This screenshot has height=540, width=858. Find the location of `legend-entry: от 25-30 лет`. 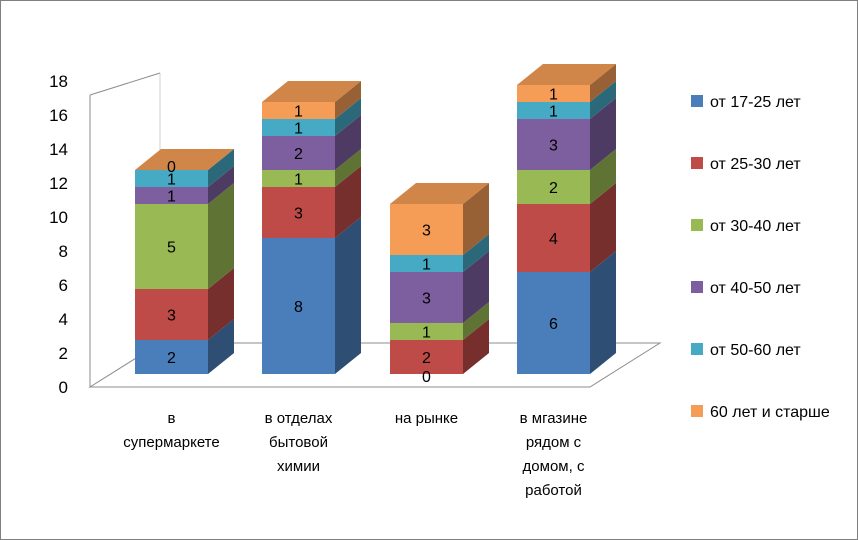

legend-entry: от 25-30 лет is located at coordinates (755, 164).